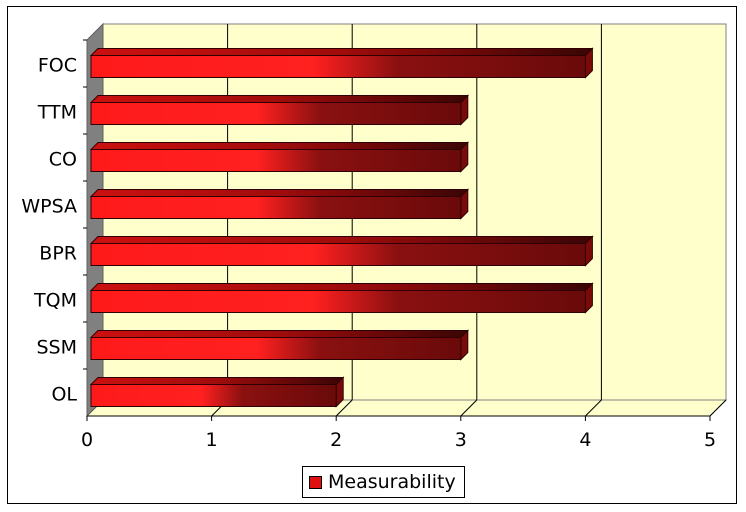 This screenshot has width=746, height=512. Describe the element at coordinates (55, 301) in the screenshot. I see `category-label: TQM` at that location.